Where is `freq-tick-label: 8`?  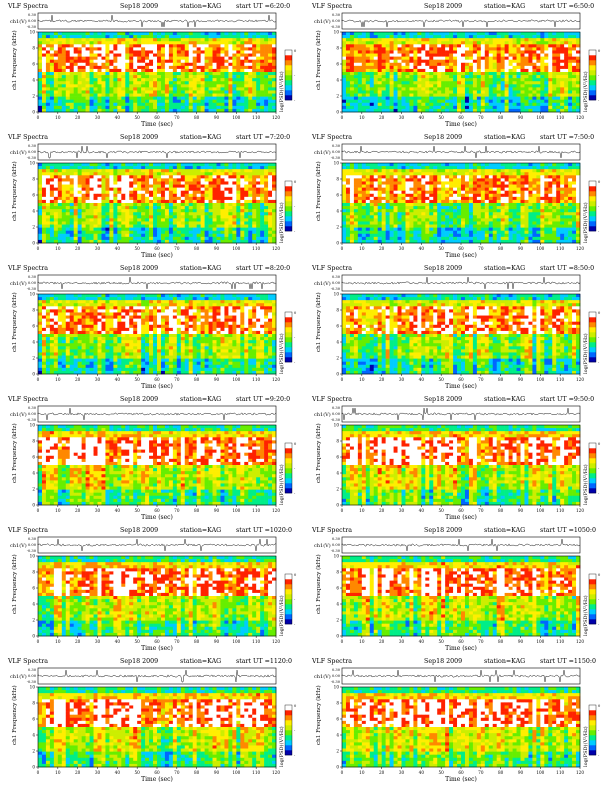
freq-tick-label: 8 is located at coordinates (337, 48).